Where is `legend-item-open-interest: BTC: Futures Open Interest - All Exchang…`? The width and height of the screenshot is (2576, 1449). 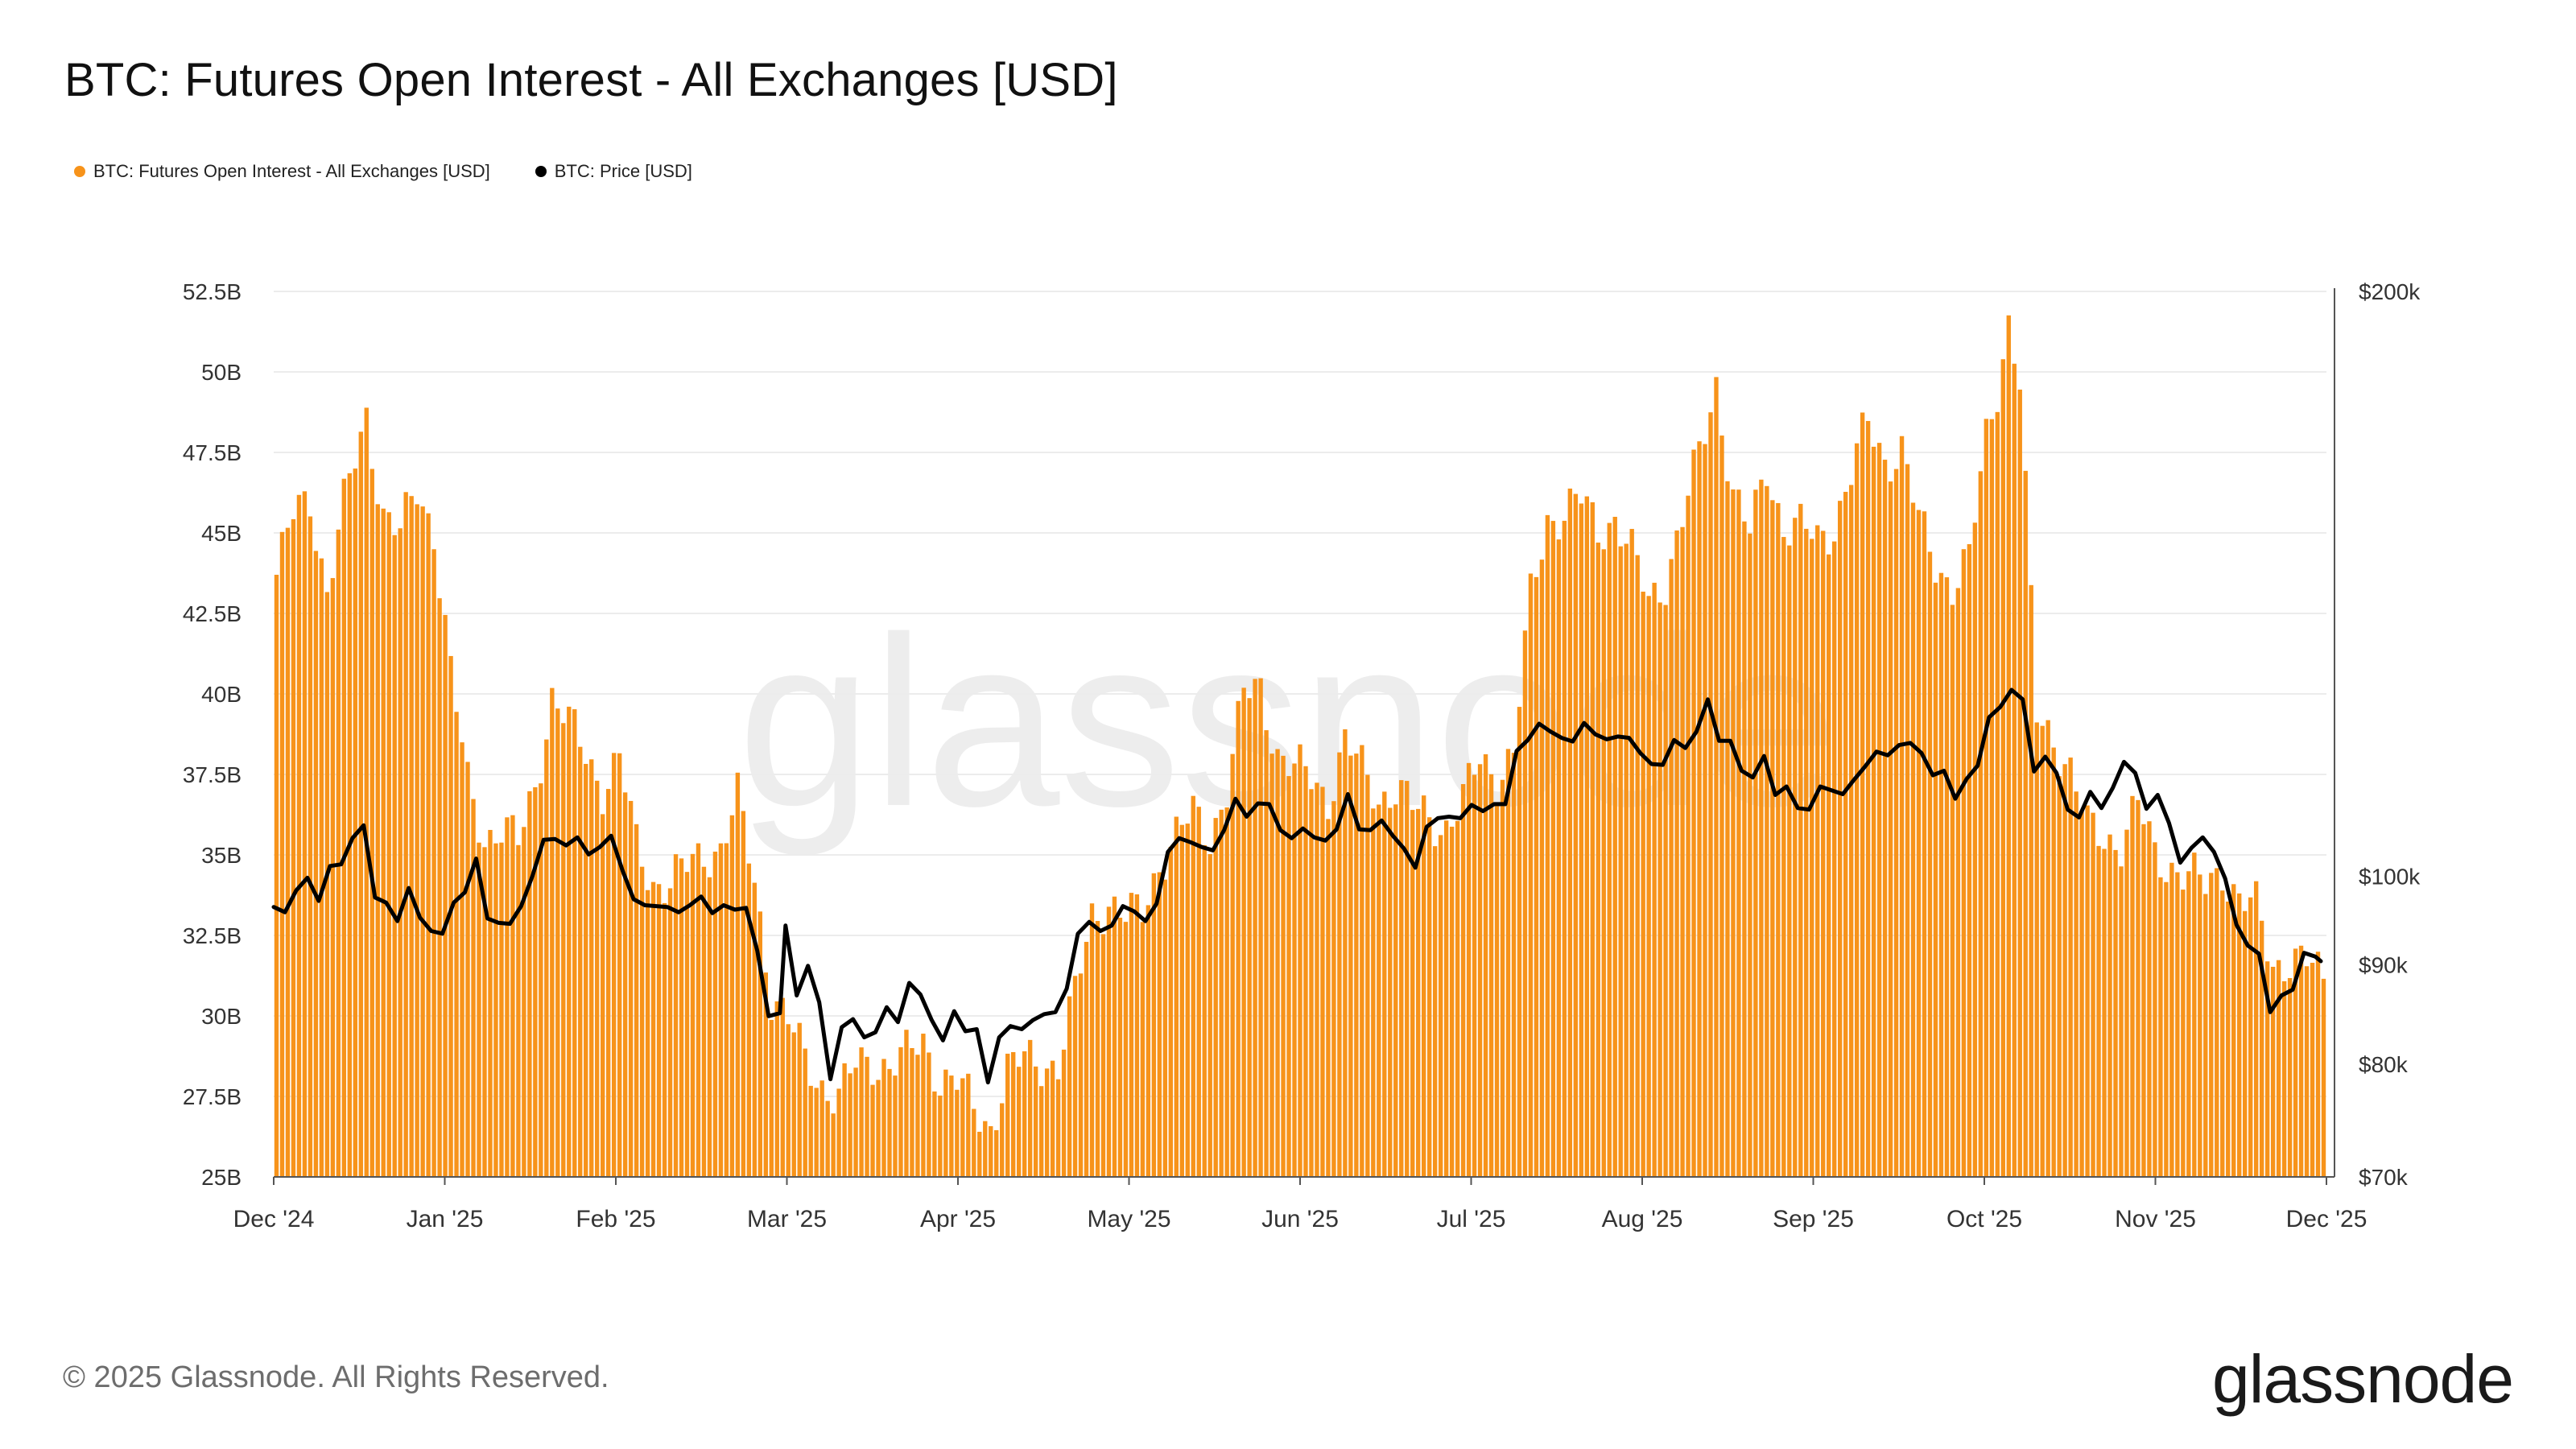
legend-item-open-interest: BTC: Futures Open Interest - All Exchang… is located at coordinates (282, 171).